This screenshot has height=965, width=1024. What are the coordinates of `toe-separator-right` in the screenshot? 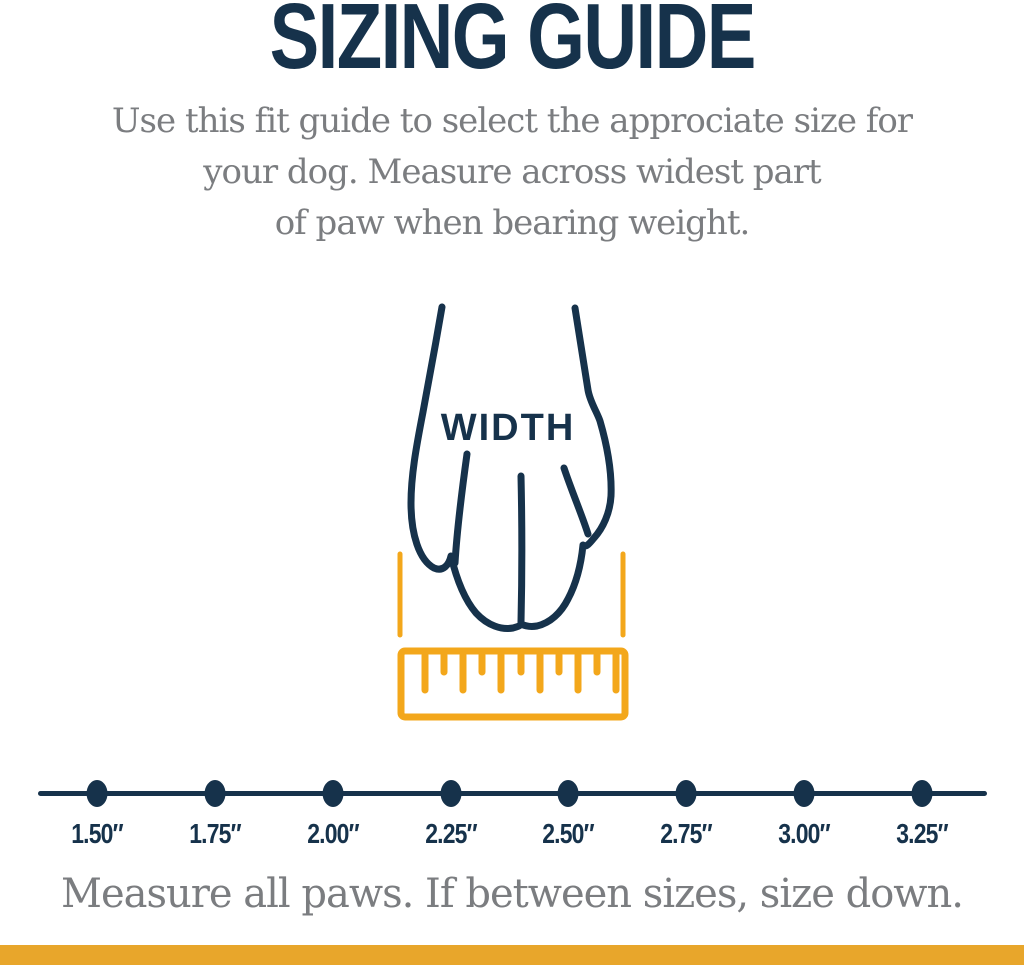 It's located at (576, 501).